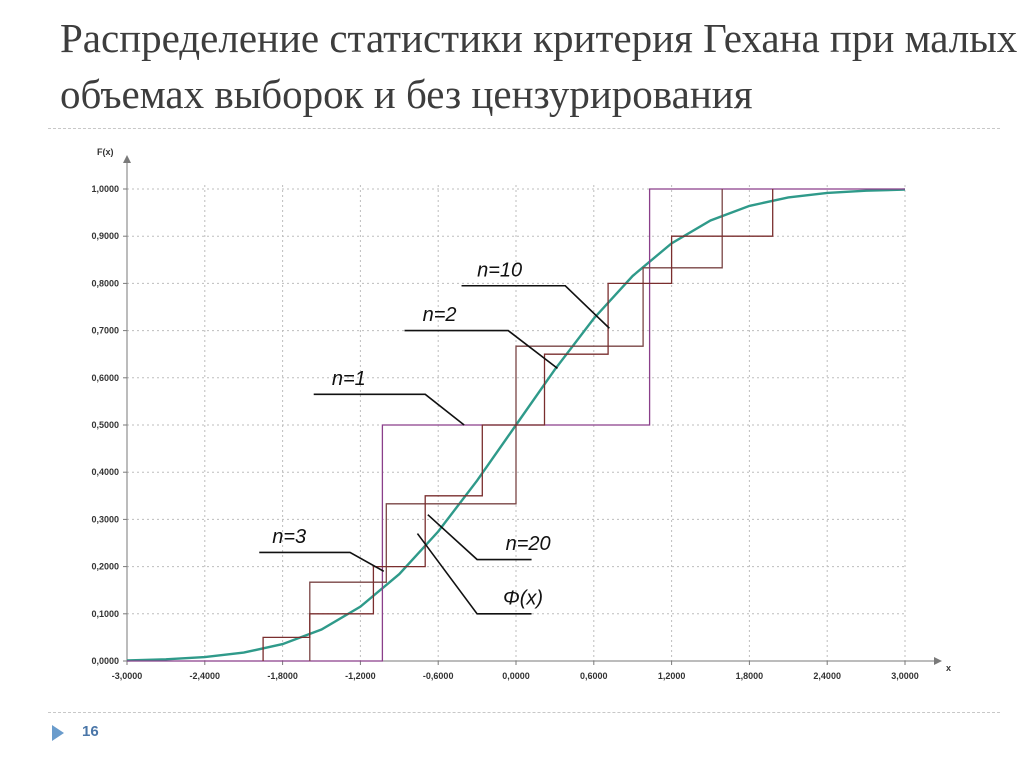 The height and width of the screenshot is (768, 1024). What do you see at coordinates (524, 712) in the screenshot?
I see `footer-divider` at bounding box center [524, 712].